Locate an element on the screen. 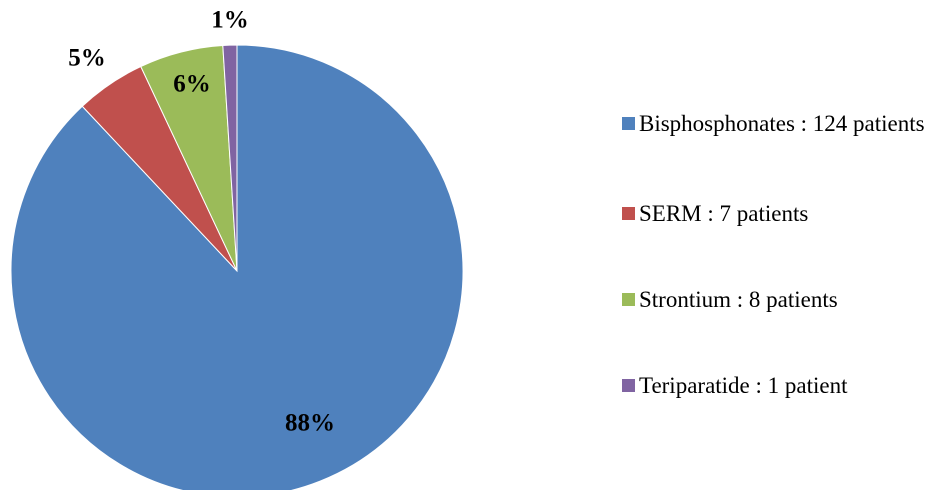 The width and height of the screenshot is (941, 490). legend-label: Teriparatide : 1 patient is located at coordinates (743, 385).